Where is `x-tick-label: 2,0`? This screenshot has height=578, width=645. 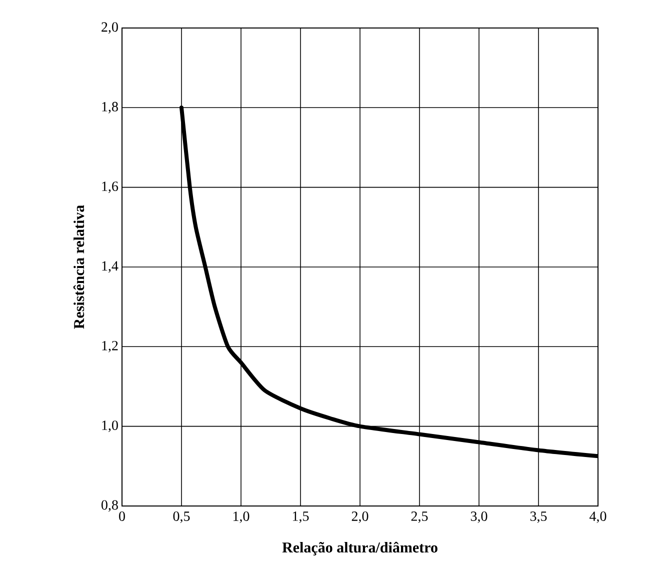
x-tick-label: 2,0 is located at coordinates (360, 517).